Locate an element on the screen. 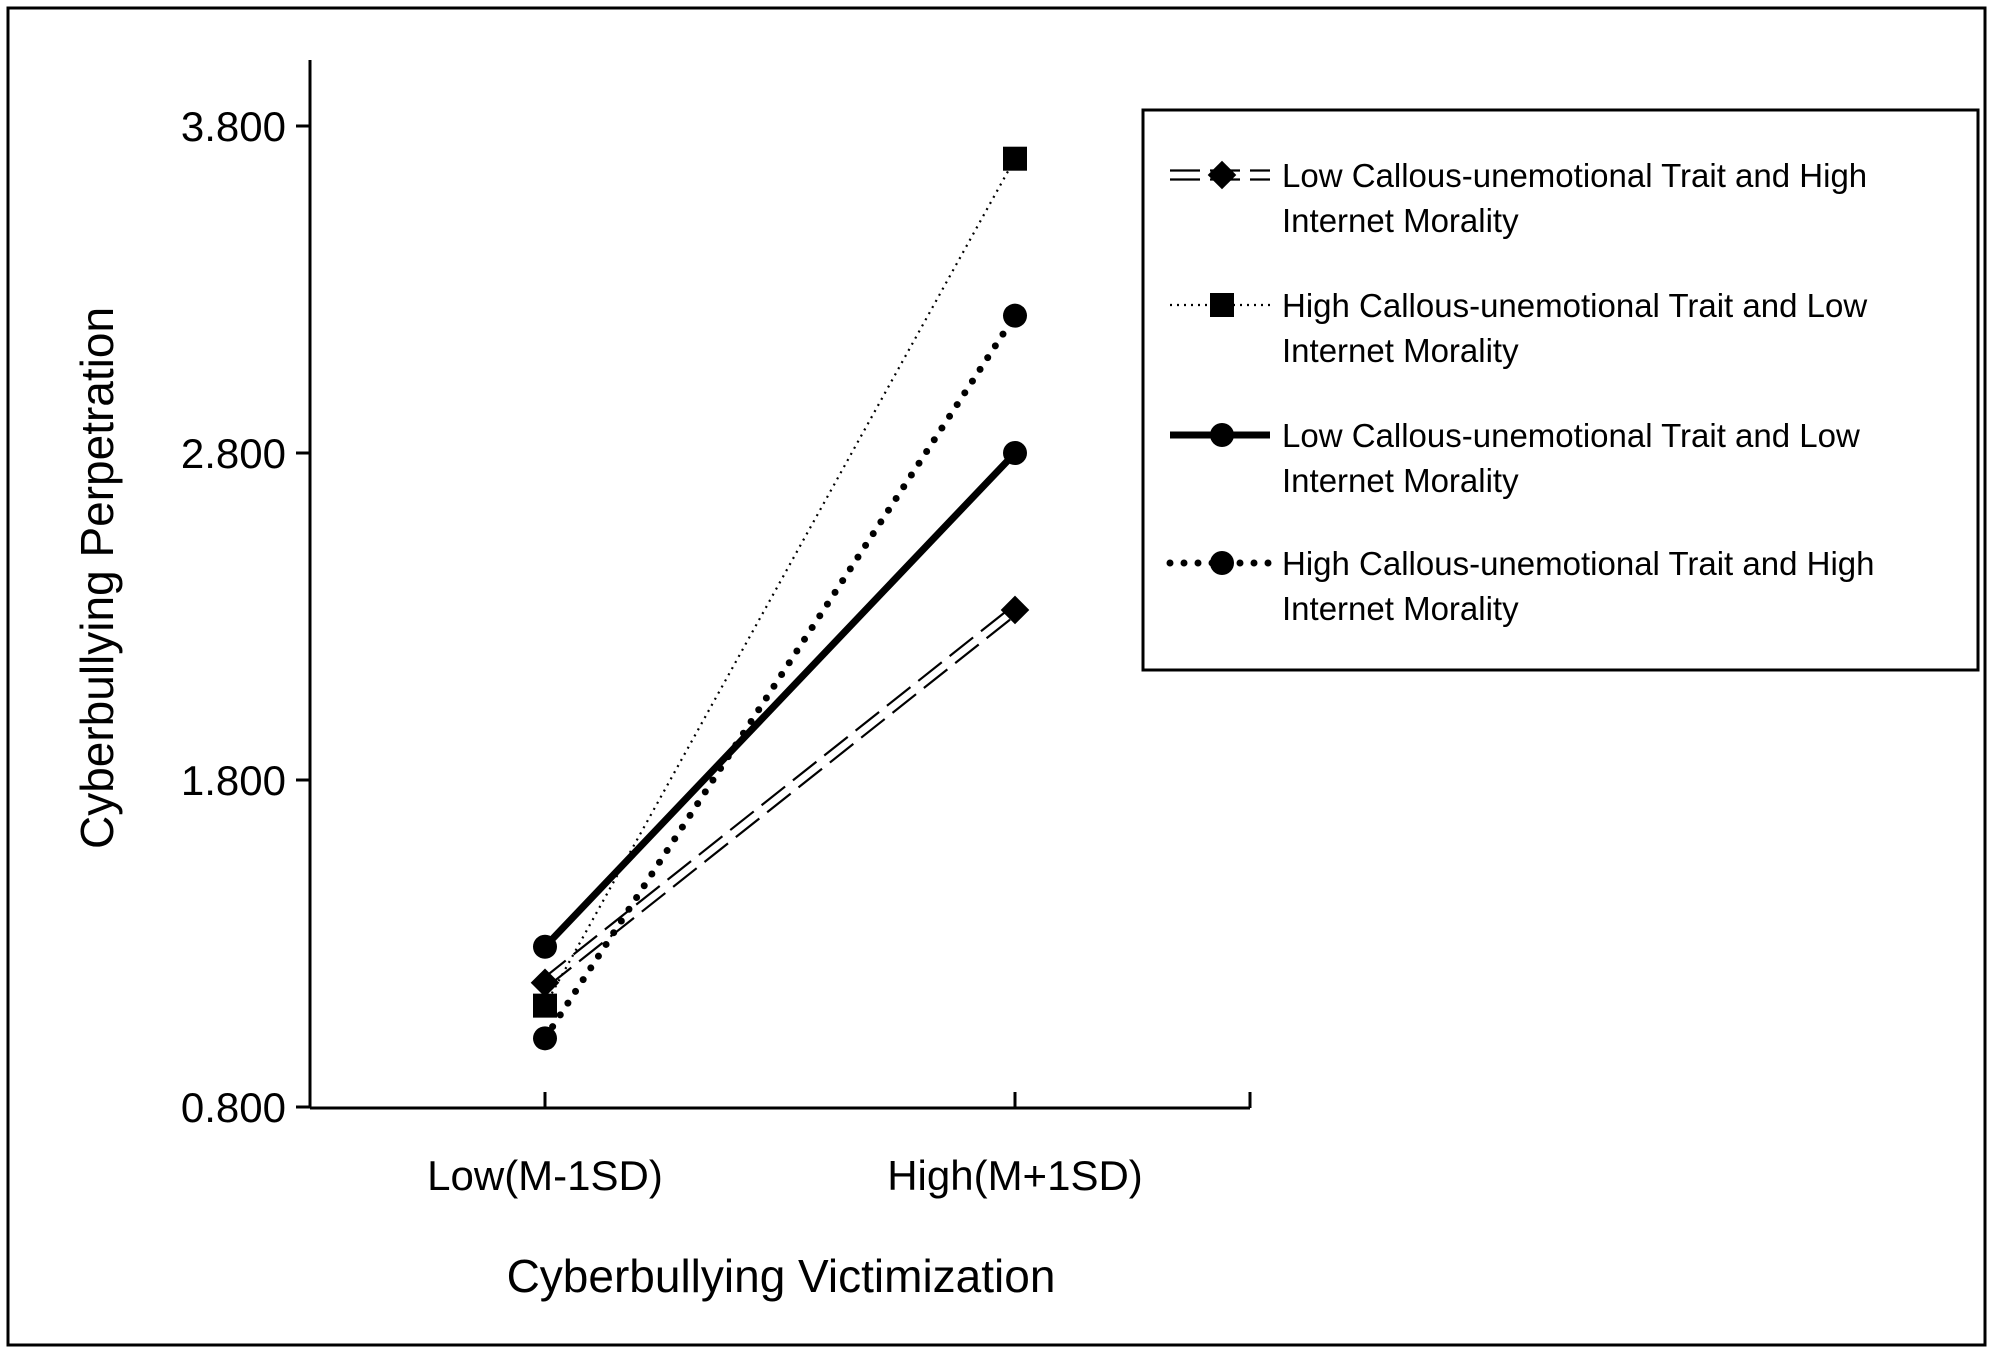  series-1-line is located at coordinates (780, 796).